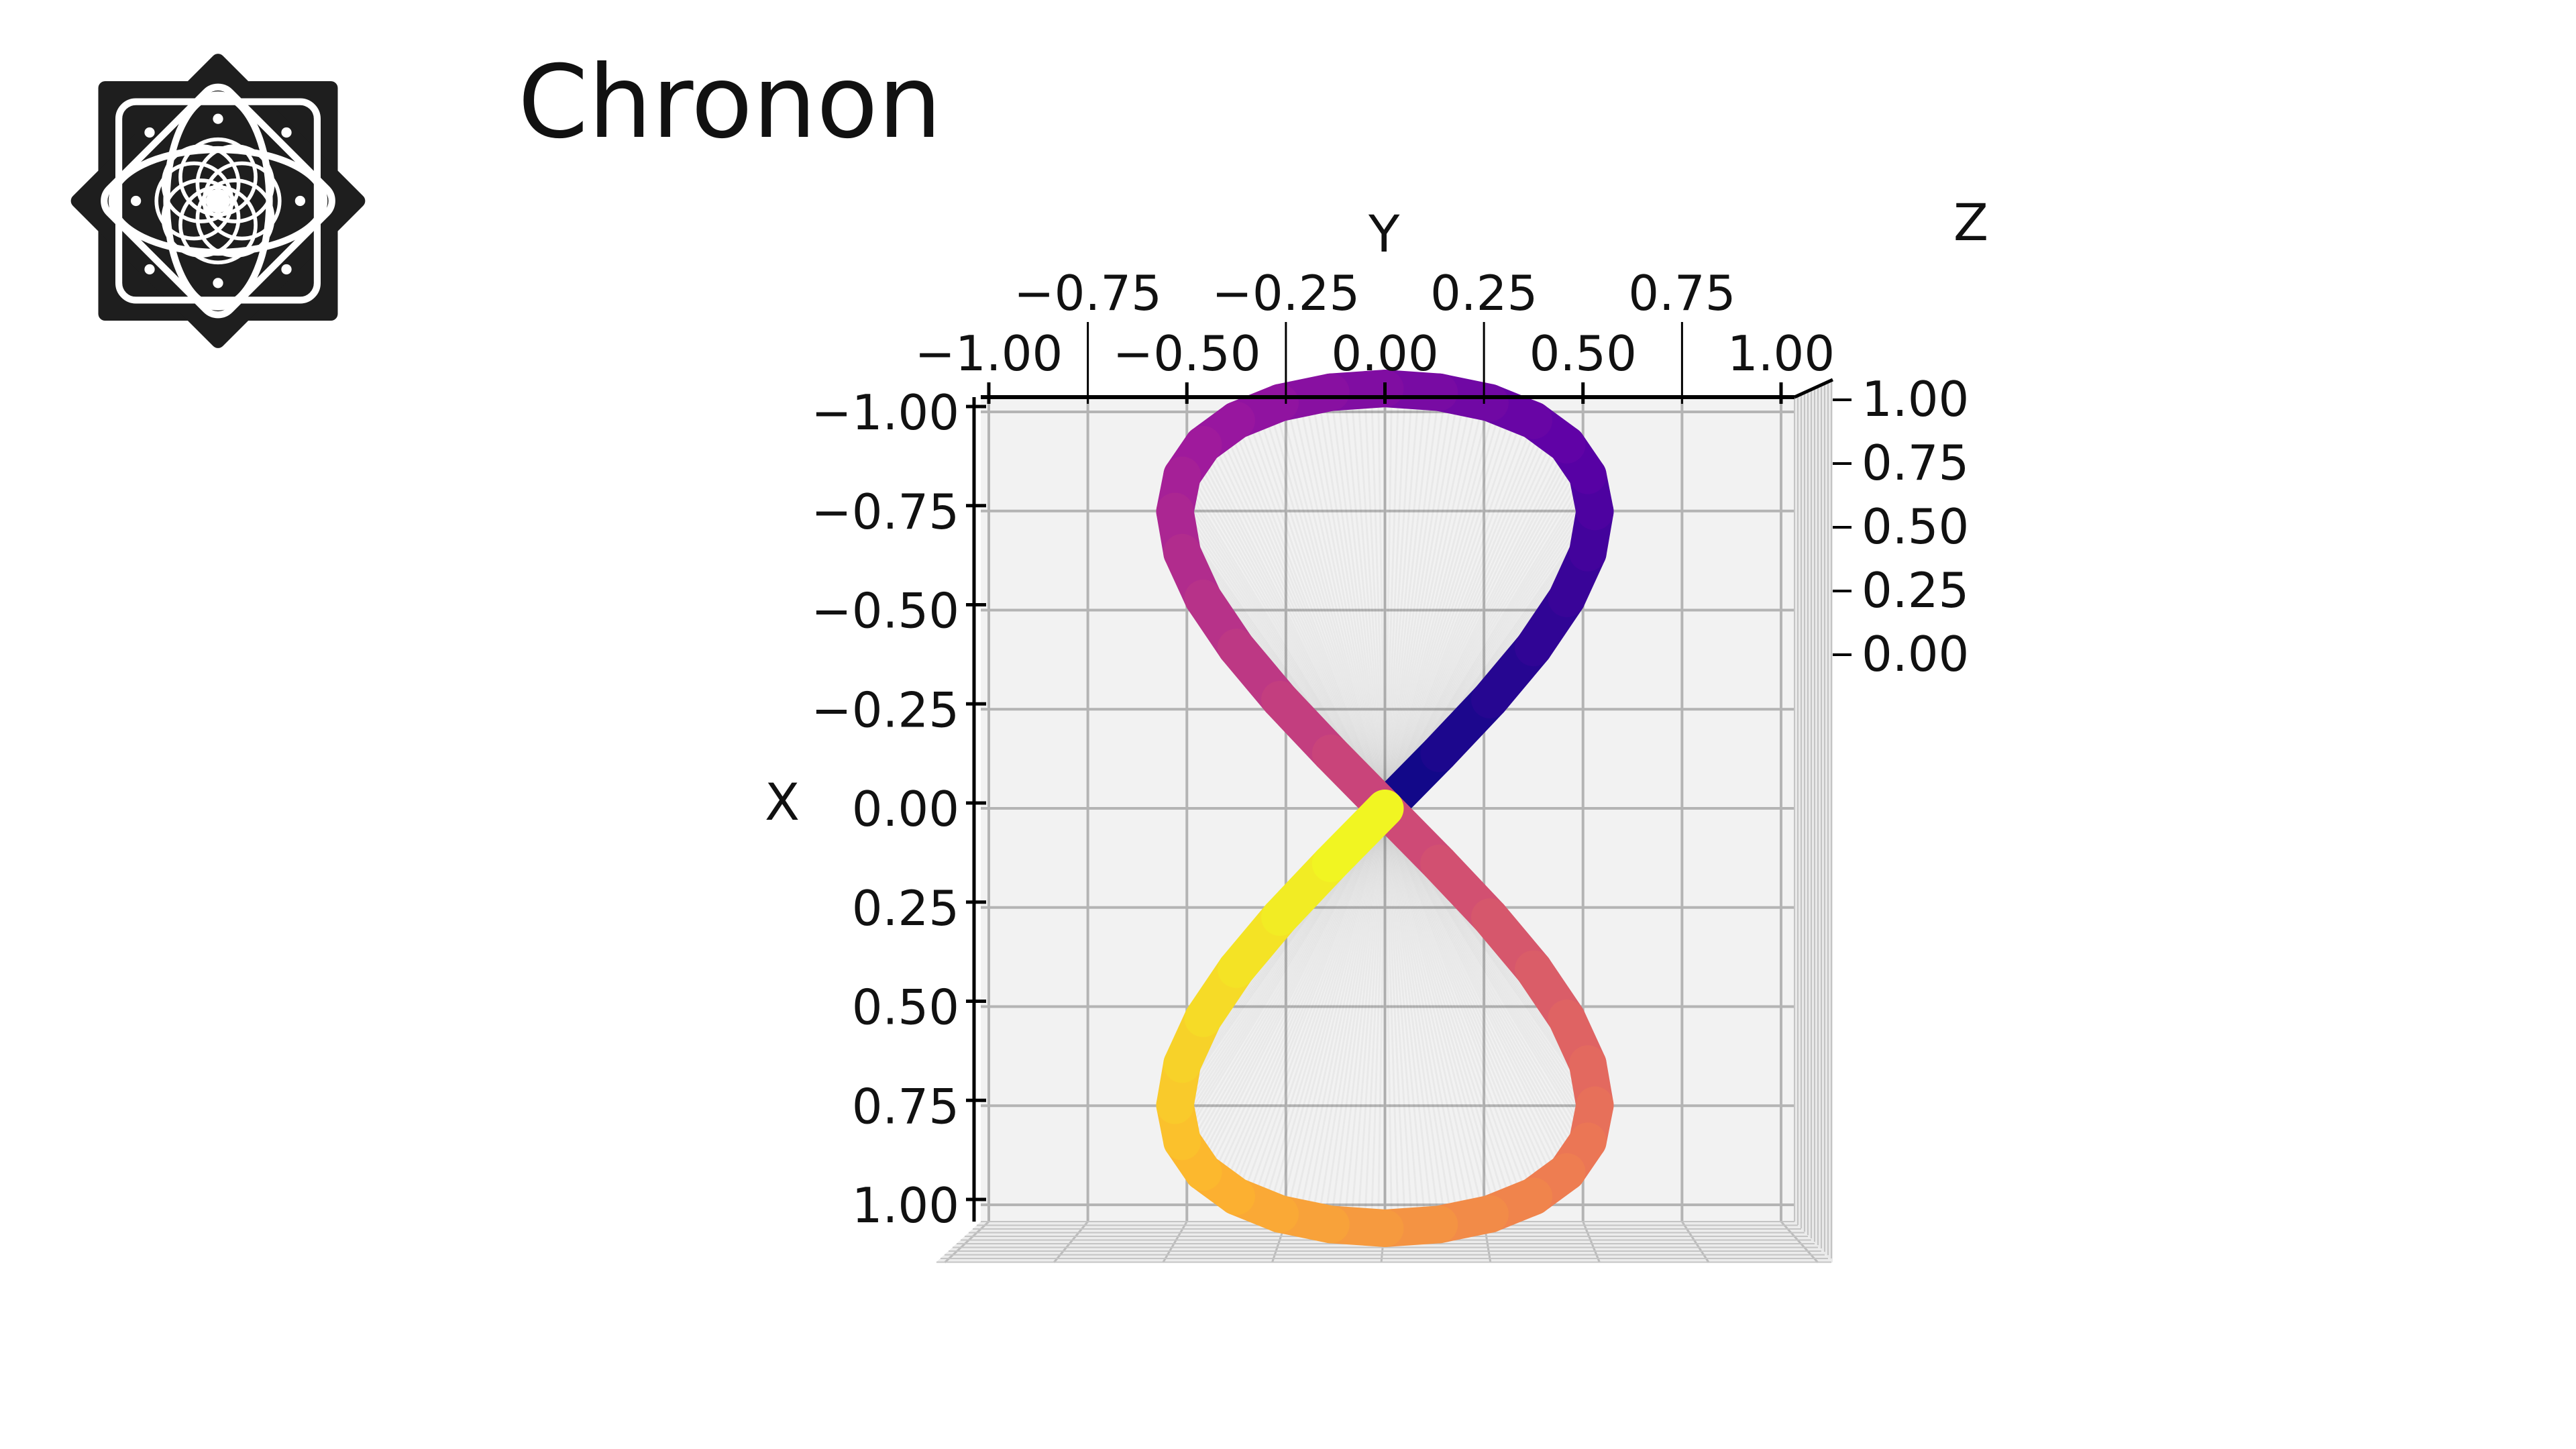 This screenshot has height=1449, width=2576. What do you see at coordinates (1384, 234) in the screenshot?
I see `y-axis-title: Y` at bounding box center [1384, 234].